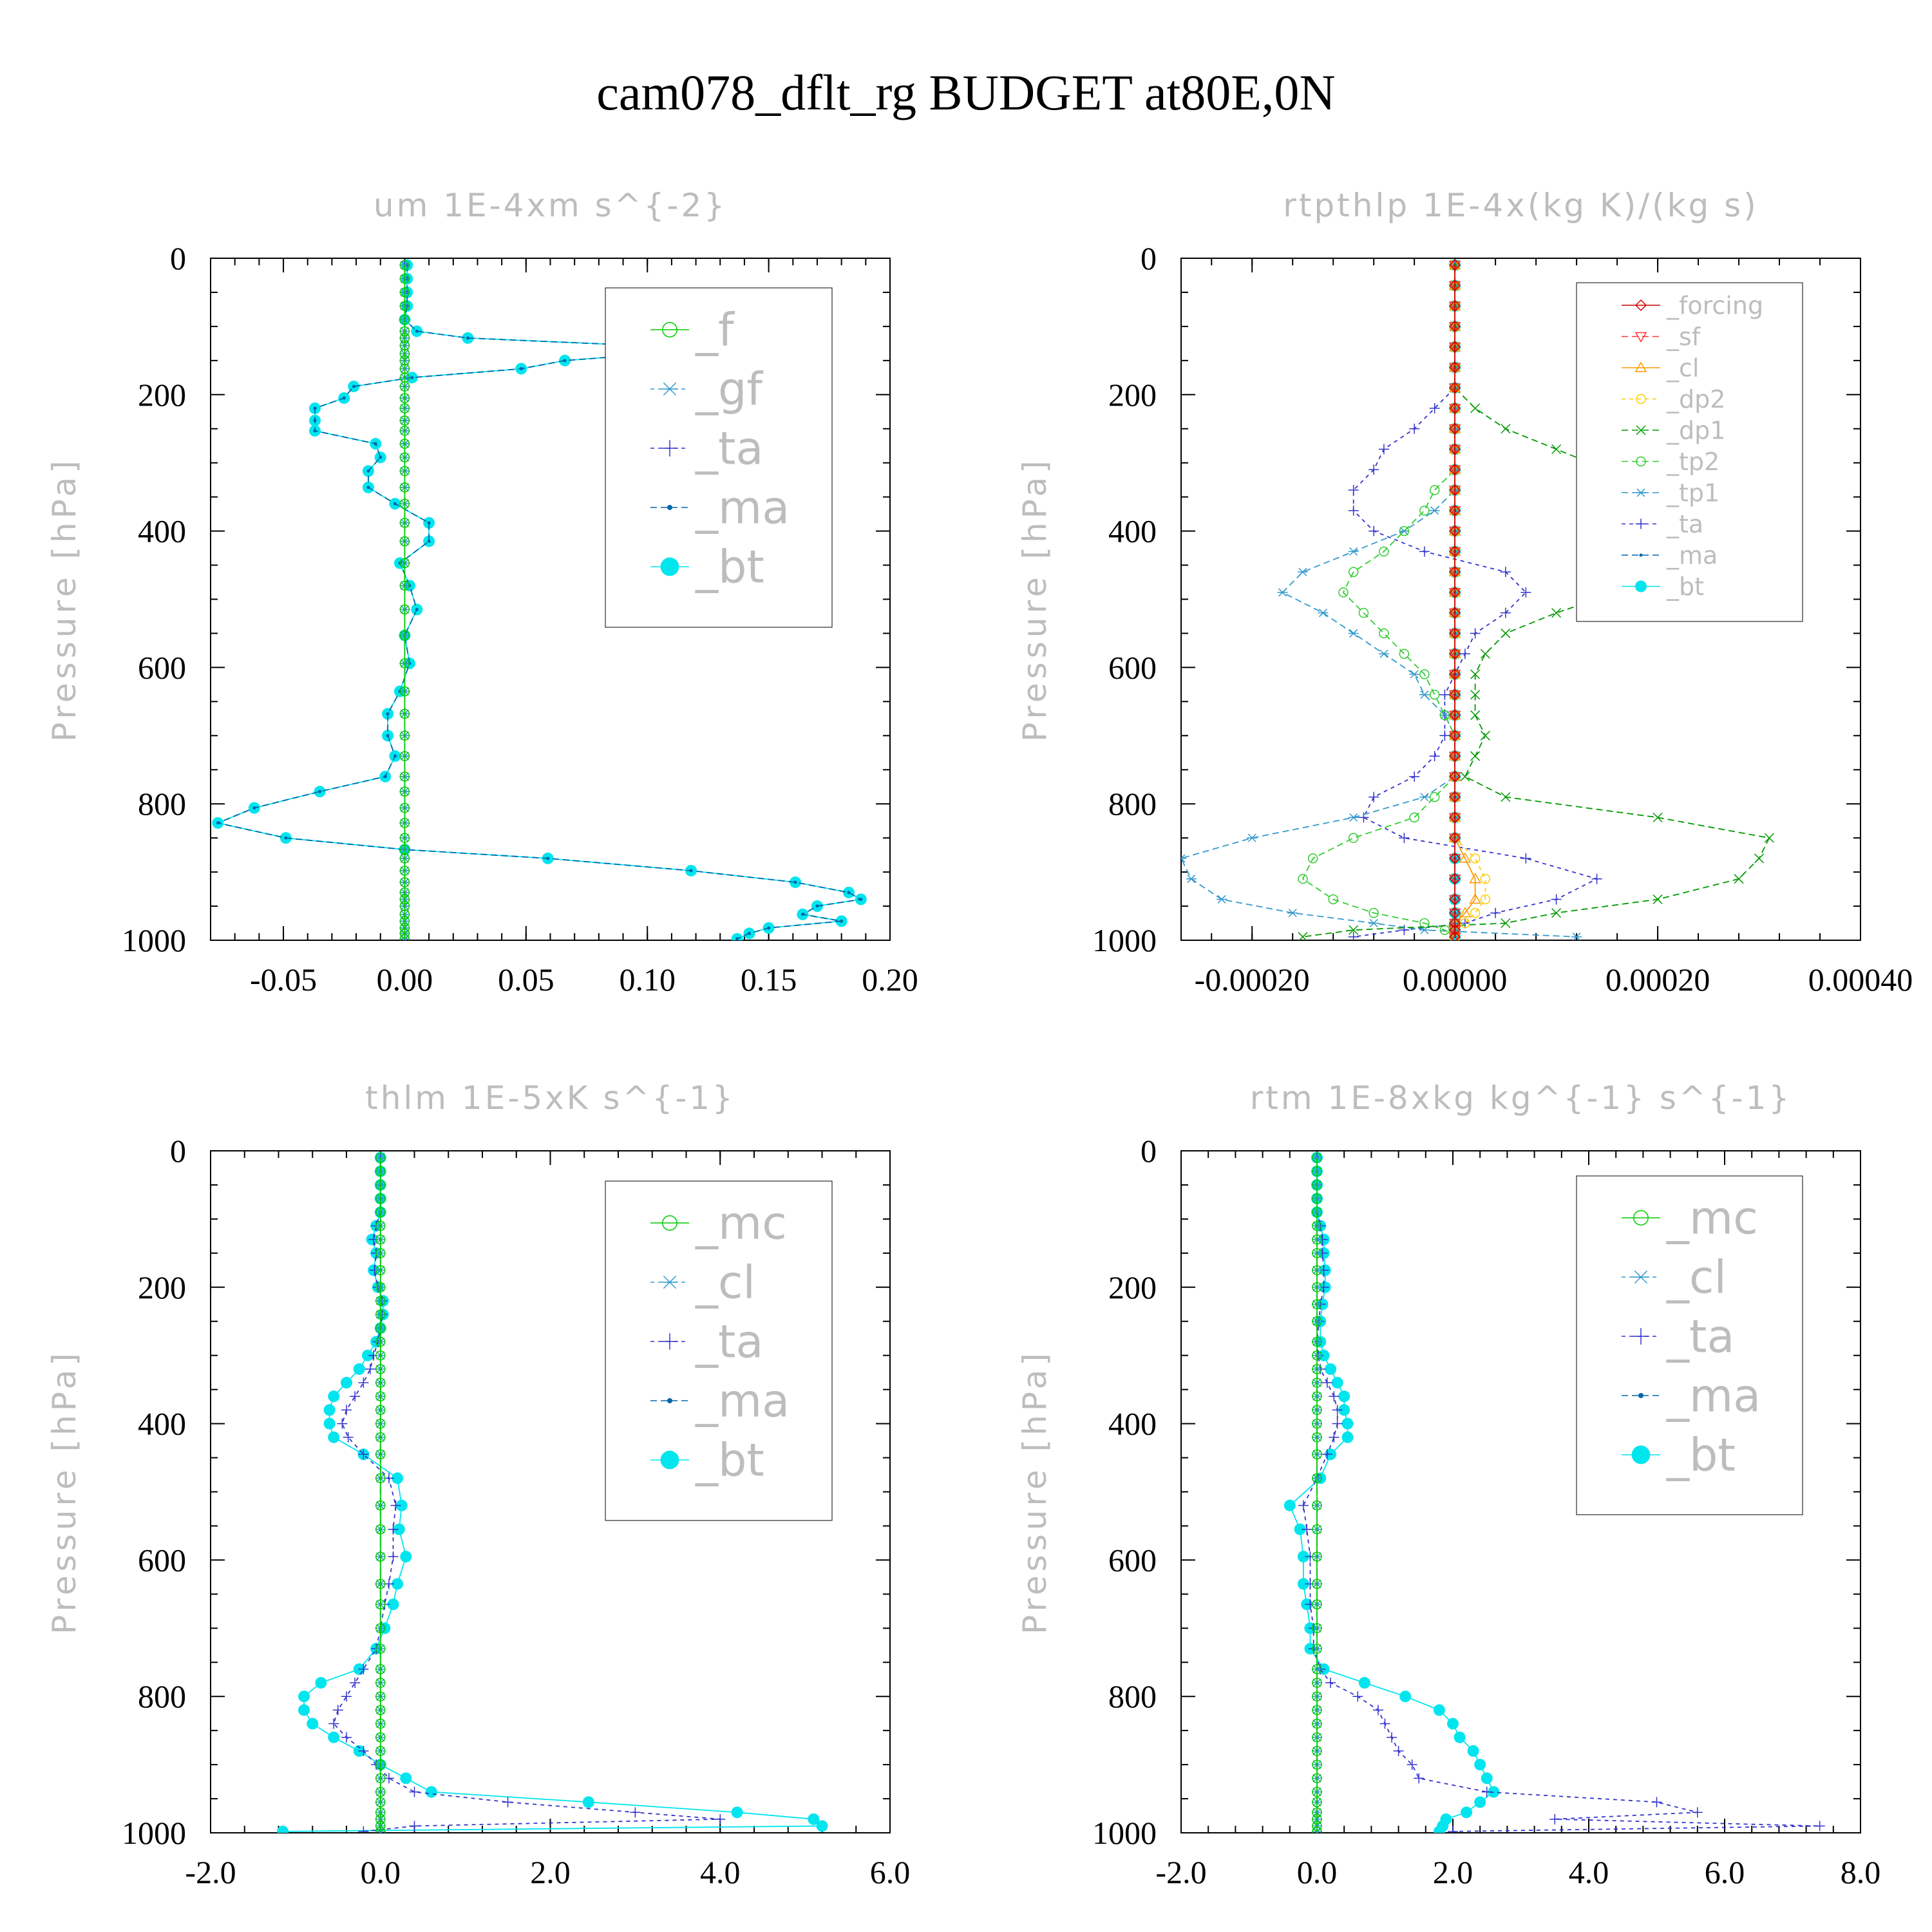 Image resolution: width=1932 pixels, height=1932 pixels. I want to click on legend-item: _ma, so click(1670, 555).